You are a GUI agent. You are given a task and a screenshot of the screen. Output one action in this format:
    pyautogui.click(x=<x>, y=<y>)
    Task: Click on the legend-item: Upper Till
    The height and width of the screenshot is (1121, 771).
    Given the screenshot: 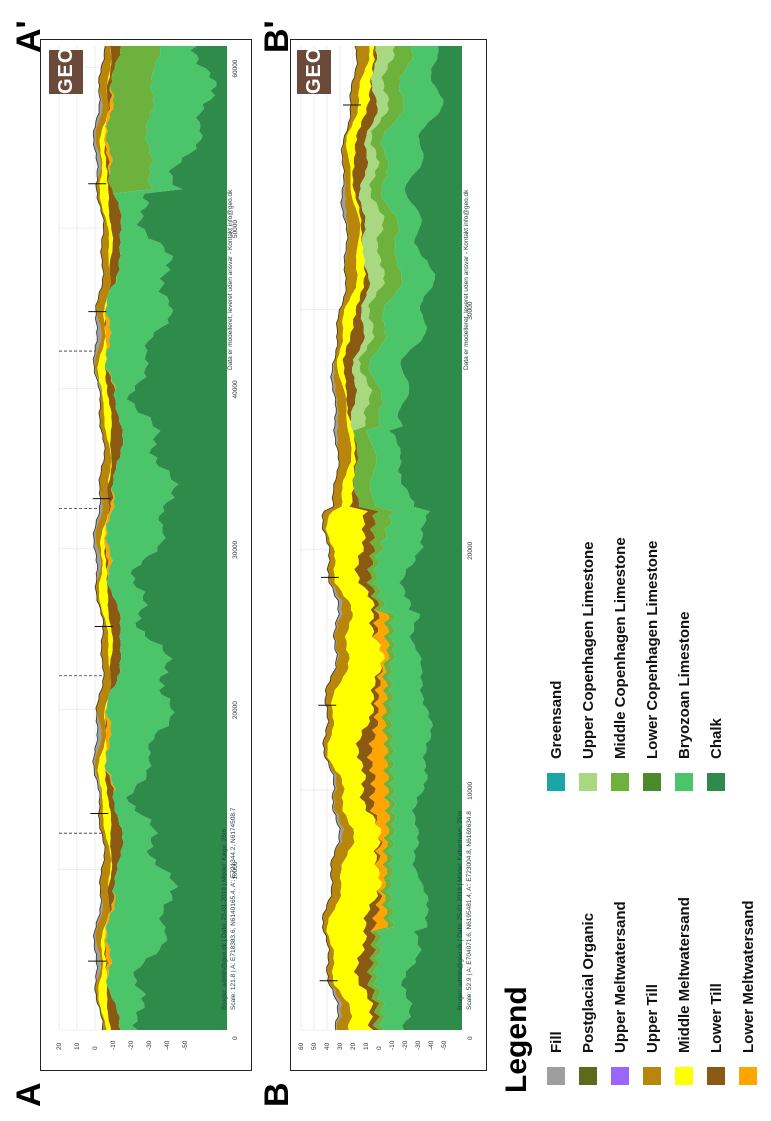 What is the action you would take?
    pyautogui.click(x=652, y=1034)
    